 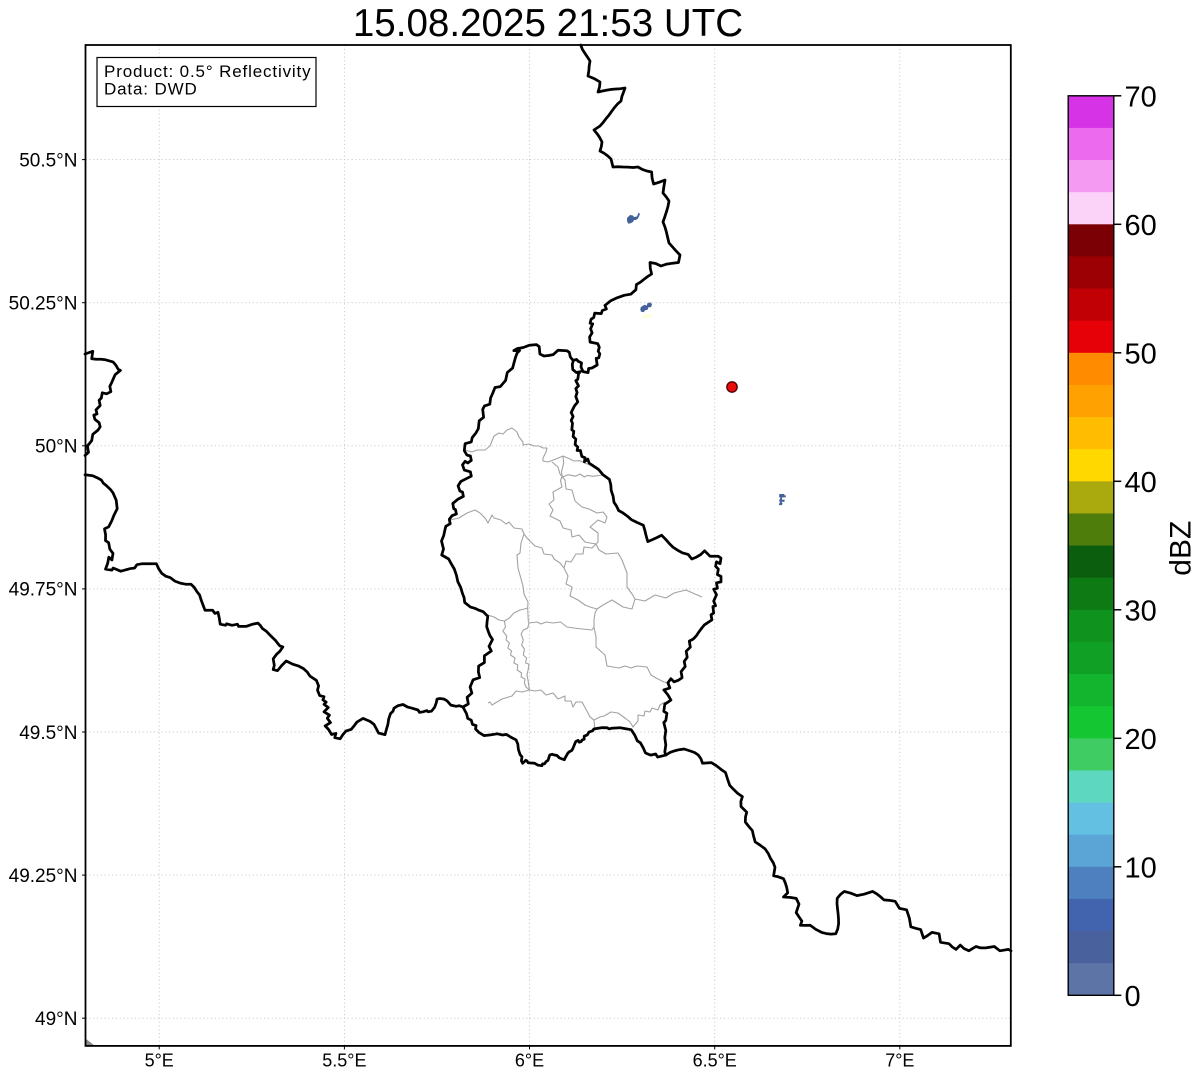 What do you see at coordinates (899, 1061) in the screenshot?
I see `svg-text: 7°E` at bounding box center [899, 1061].